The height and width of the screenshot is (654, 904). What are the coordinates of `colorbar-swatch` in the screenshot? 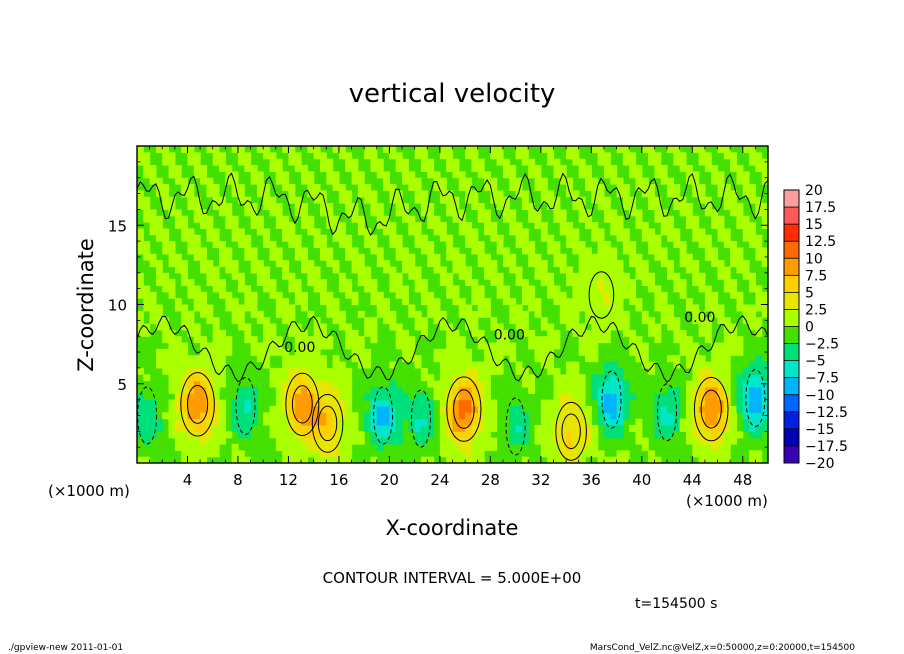 It's located at (791, 301).